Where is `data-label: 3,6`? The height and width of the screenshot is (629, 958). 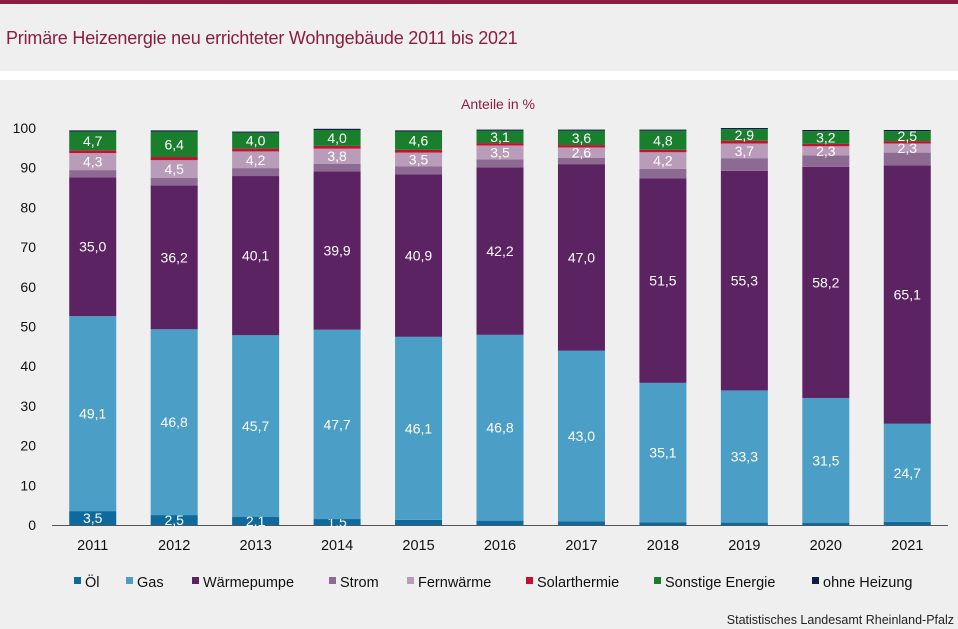 data-label: 3,6 is located at coordinates (582, 138).